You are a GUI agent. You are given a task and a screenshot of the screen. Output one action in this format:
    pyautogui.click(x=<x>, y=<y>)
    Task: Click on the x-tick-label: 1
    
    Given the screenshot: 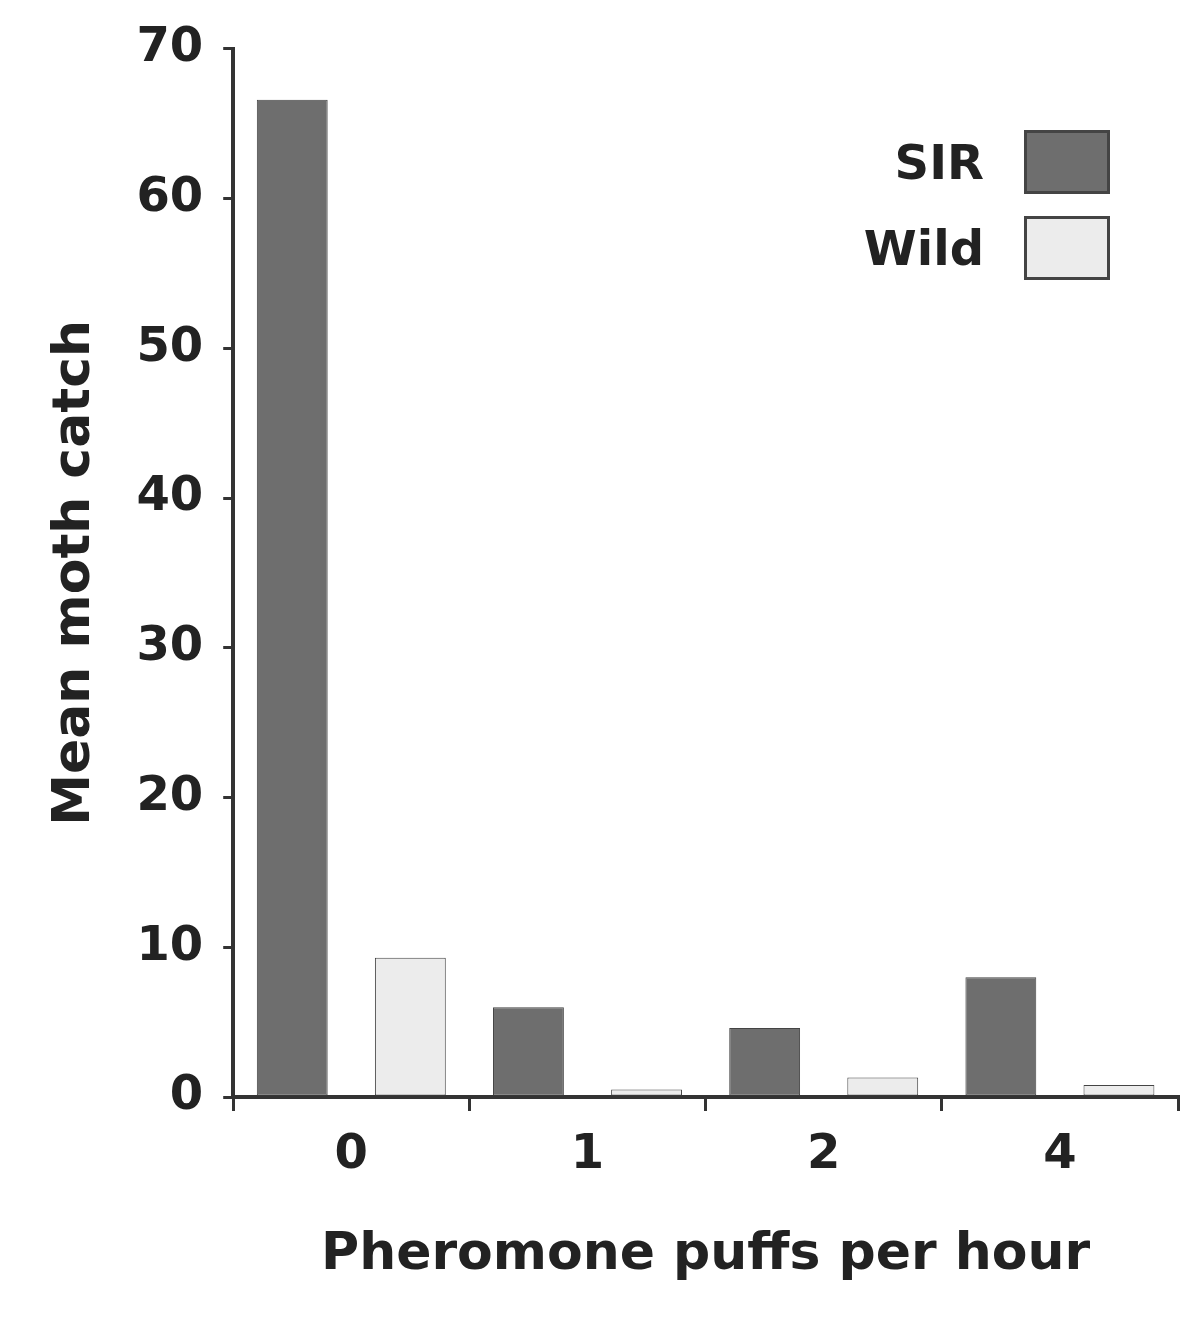 What is the action you would take?
    pyautogui.click(x=587, y=1151)
    